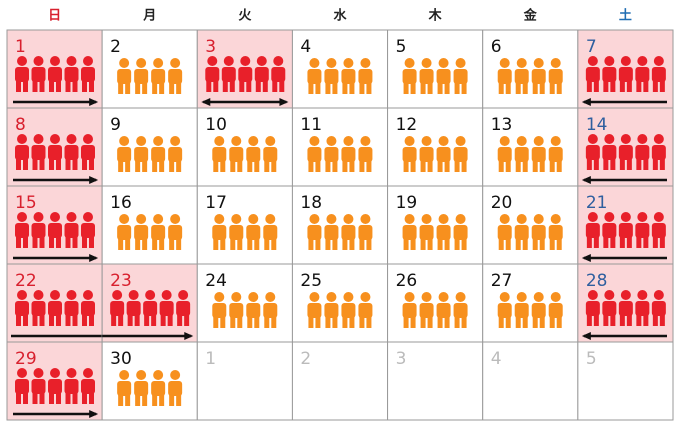 The height and width of the screenshot is (426, 680). What do you see at coordinates (311, 125) in the screenshot?
I see `day-number: 11` at bounding box center [311, 125].